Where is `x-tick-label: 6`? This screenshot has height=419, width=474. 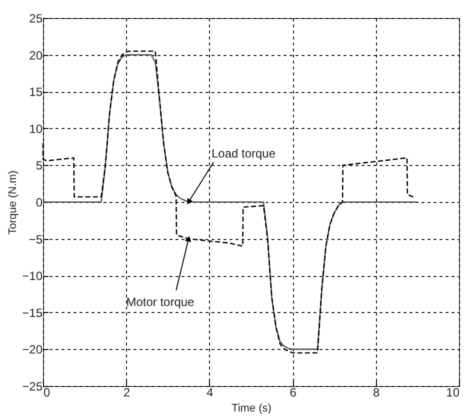 x-tick-label: 6 is located at coordinates (293, 393).